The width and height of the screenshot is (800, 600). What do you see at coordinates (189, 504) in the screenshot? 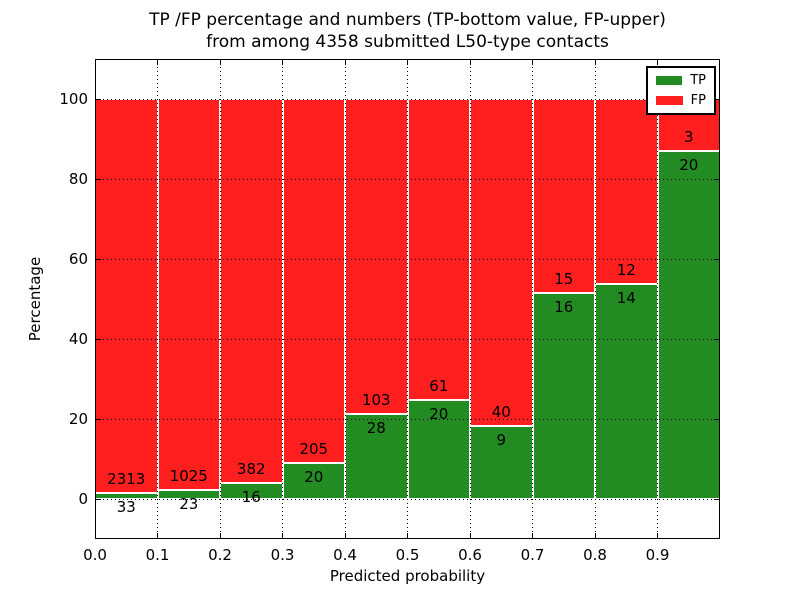
I see `tp-count-label: 23` at bounding box center [189, 504].